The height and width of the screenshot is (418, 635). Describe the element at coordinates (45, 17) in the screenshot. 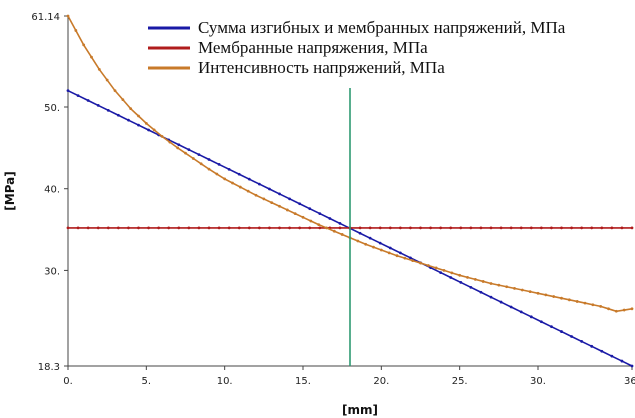

I see `y-tick-label: 61.14` at that location.